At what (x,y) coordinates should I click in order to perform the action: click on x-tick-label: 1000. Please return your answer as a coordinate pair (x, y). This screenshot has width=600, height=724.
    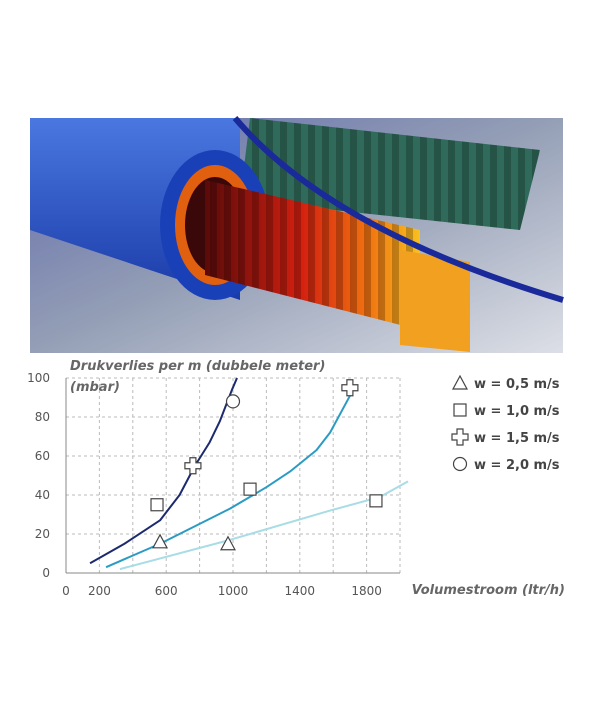
    Looking at the image, I should click on (233, 591).